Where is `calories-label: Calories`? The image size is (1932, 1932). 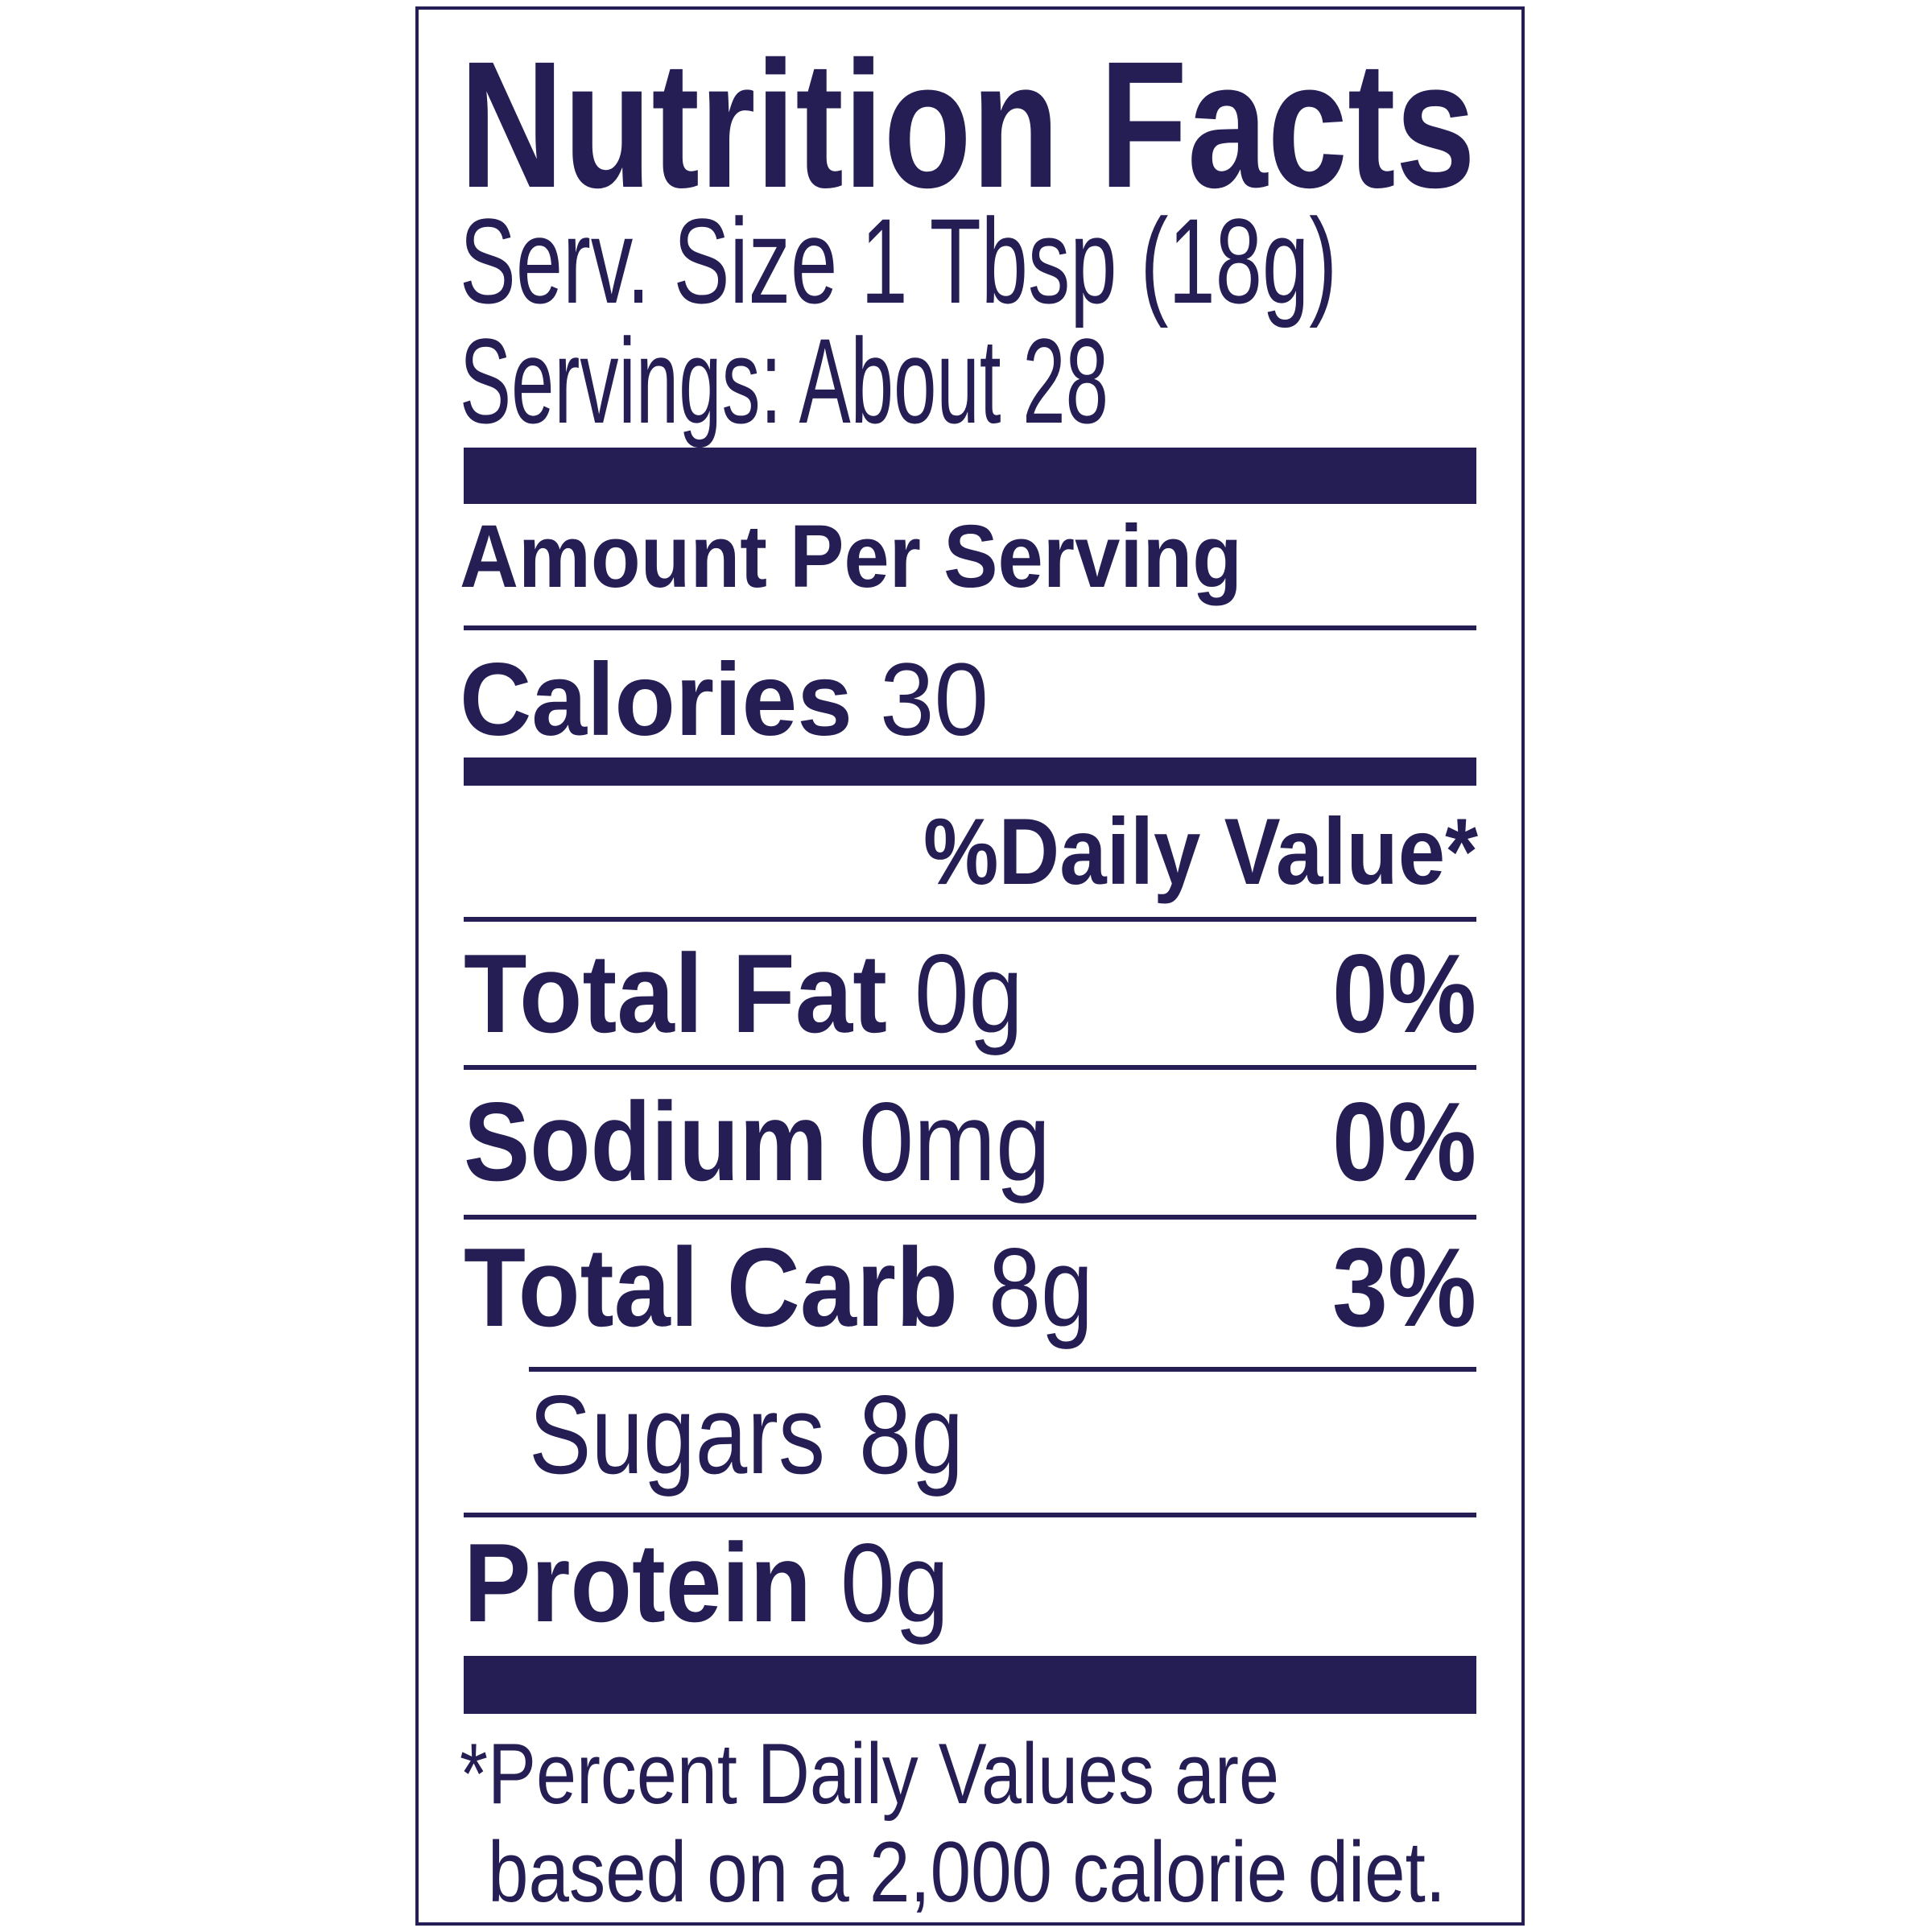 calories-label: Calories is located at coordinates (656, 700).